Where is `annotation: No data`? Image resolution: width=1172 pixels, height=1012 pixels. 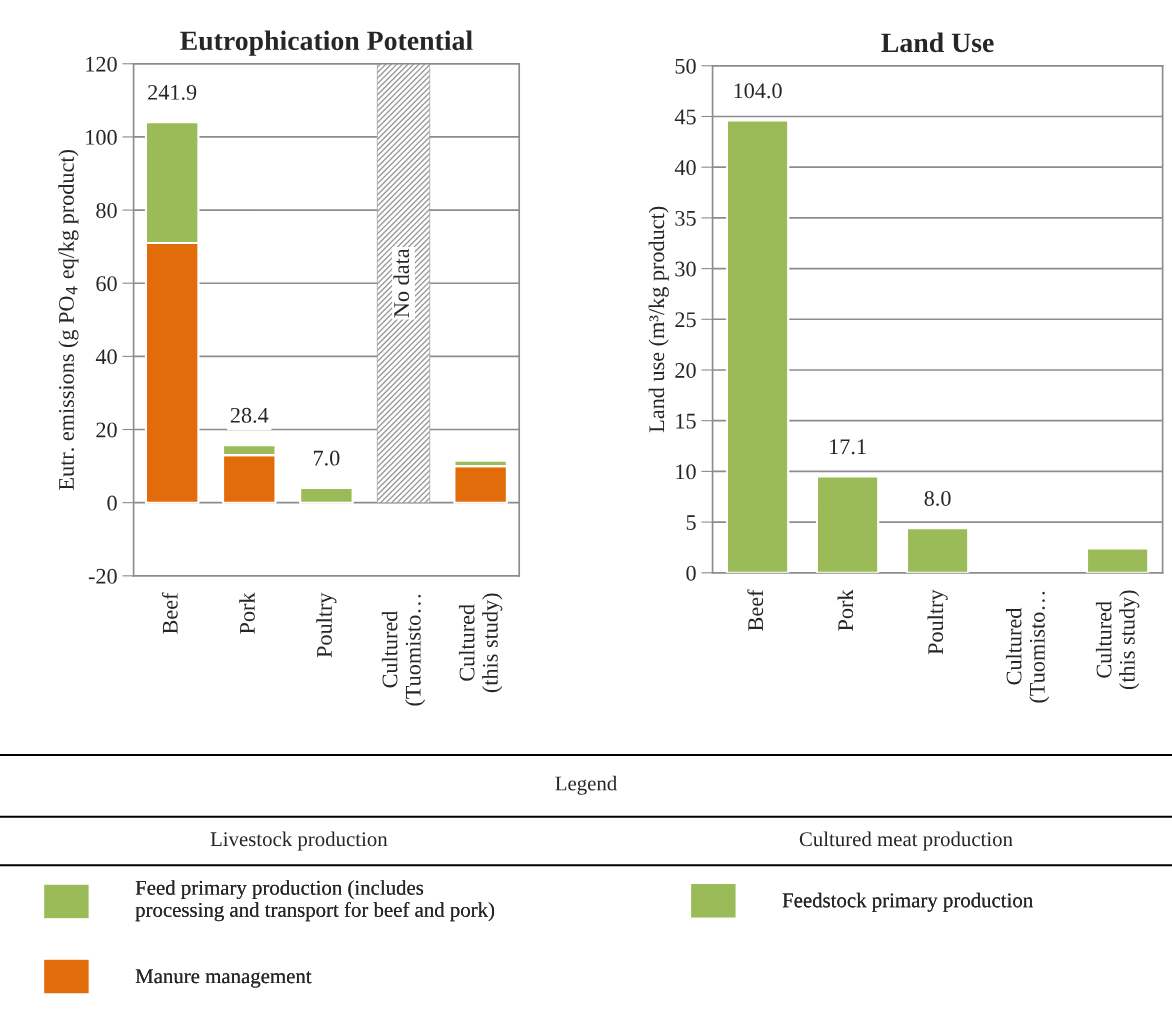 annotation: No data is located at coordinates (401, 283).